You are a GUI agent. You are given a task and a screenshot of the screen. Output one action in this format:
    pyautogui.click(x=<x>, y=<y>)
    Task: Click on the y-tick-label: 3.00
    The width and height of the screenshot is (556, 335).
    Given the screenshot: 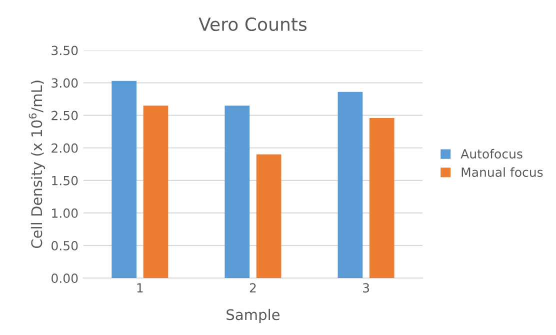 What is the action you would take?
    pyautogui.click(x=65, y=83)
    